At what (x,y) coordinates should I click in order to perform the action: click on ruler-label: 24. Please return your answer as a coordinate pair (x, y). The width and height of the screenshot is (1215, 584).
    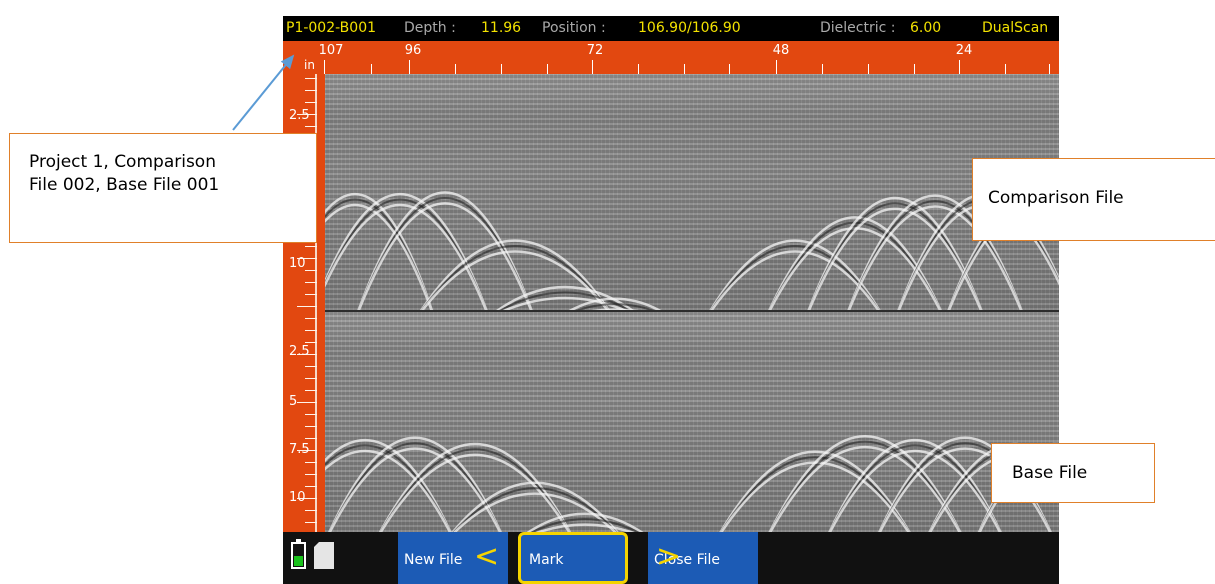
    Looking at the image, I should click on (964, 50).